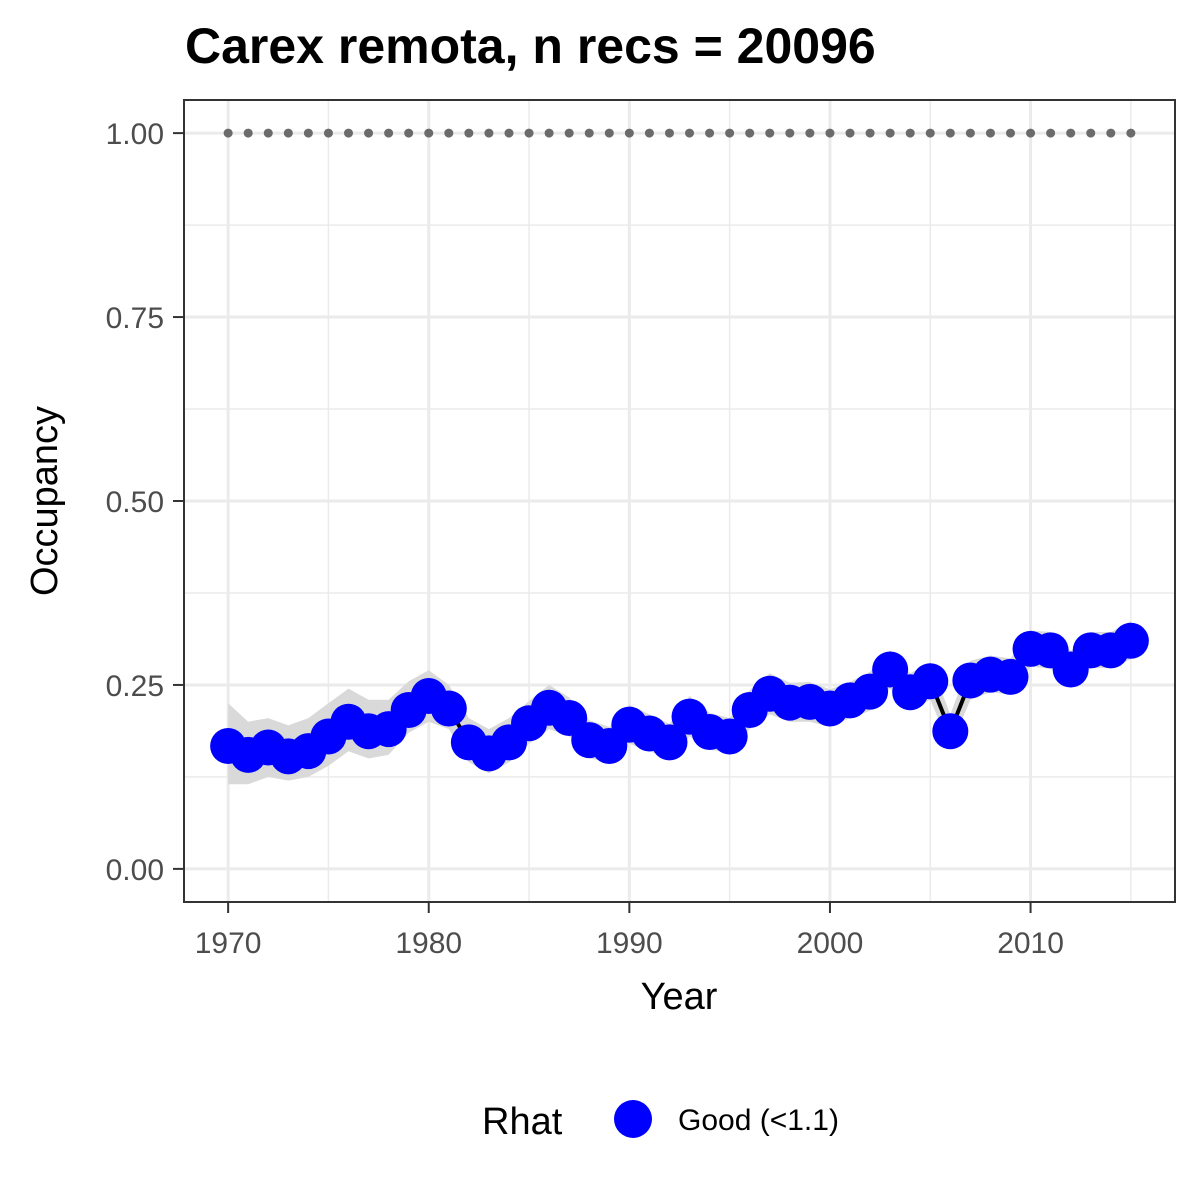 The height and width of the screenshot is (1200, 1200). I want to click on x-tick-label: 1990, so click(629, 943).